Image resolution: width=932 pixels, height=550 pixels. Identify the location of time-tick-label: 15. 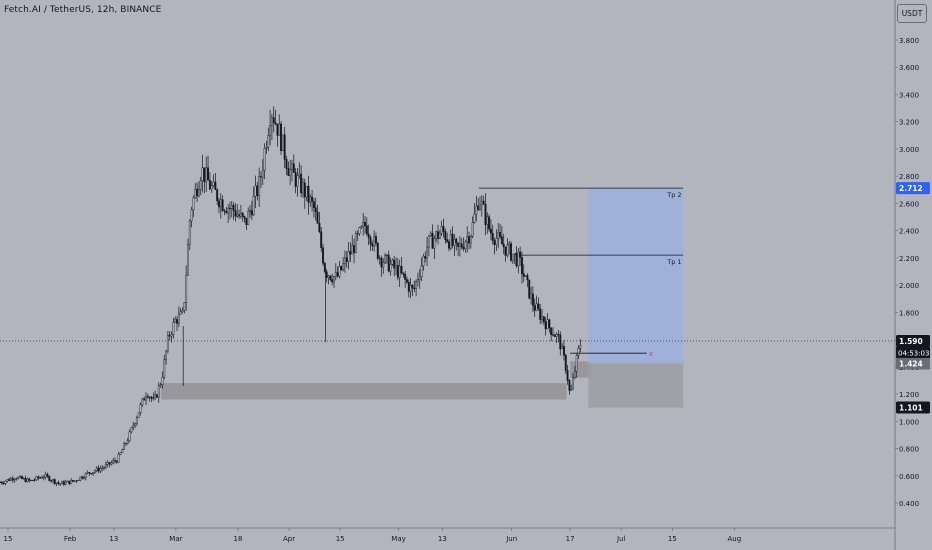
(340, 539).